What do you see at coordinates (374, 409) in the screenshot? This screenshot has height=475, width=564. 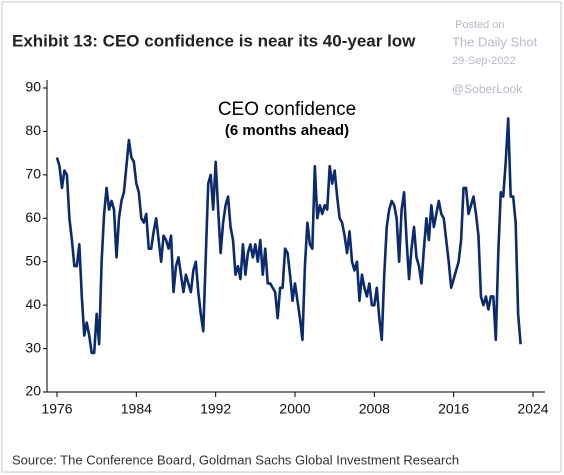 I see `x-tick-label: 2008` at bounding box center [374, 409].